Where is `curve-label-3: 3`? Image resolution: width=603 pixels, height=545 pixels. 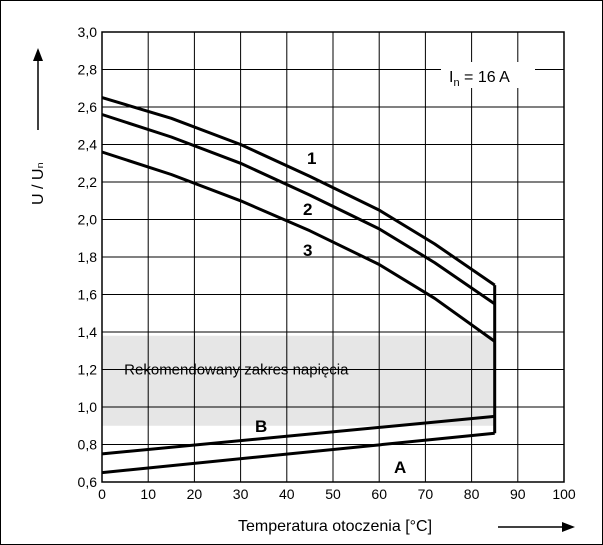
curve-label-3: 3 is located at coordinates (307, 250).